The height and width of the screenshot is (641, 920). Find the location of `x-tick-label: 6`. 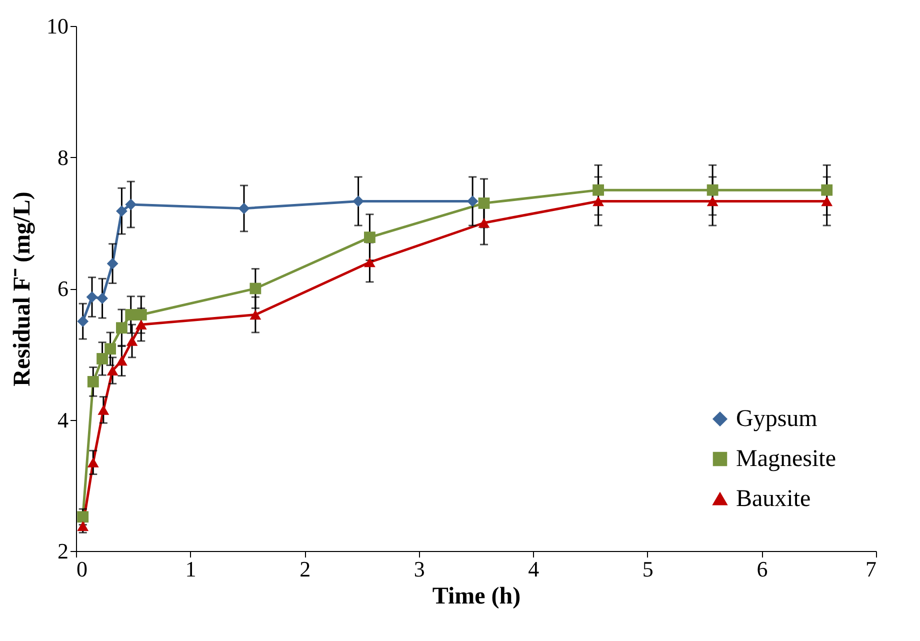

x-tick-label: 6 is located at coordinates (762, 569).